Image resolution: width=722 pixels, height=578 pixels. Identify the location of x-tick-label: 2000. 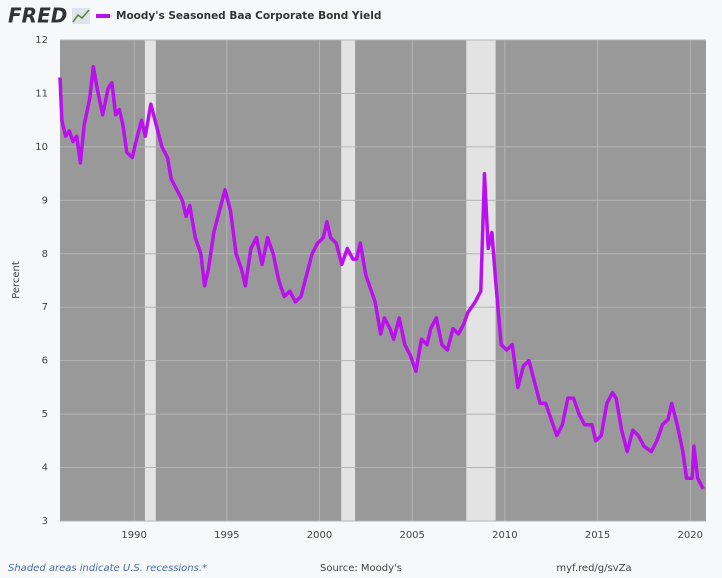
(319, 535).